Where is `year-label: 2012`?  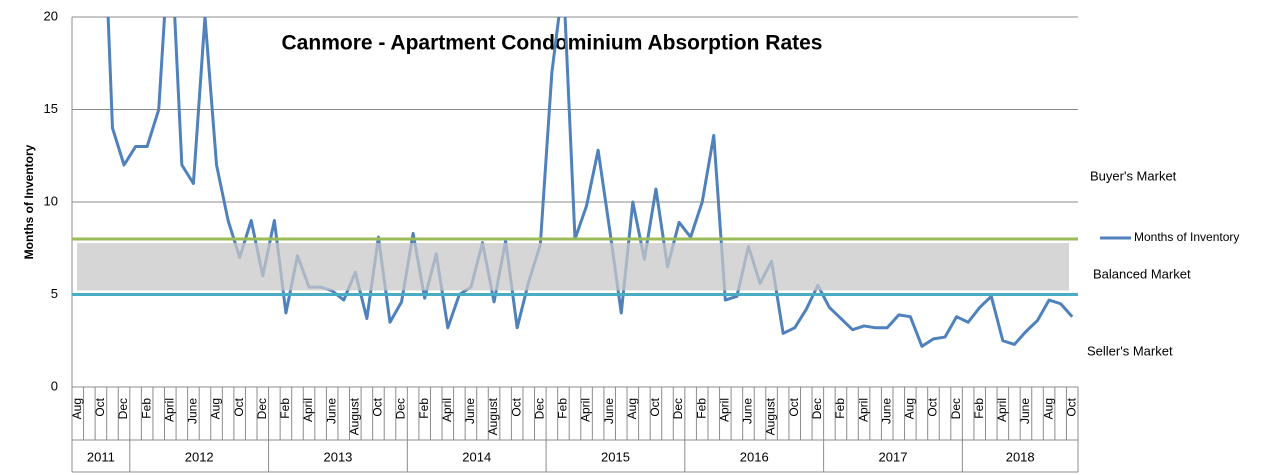 year-label: 2012 is located at coordinates (199, 456).